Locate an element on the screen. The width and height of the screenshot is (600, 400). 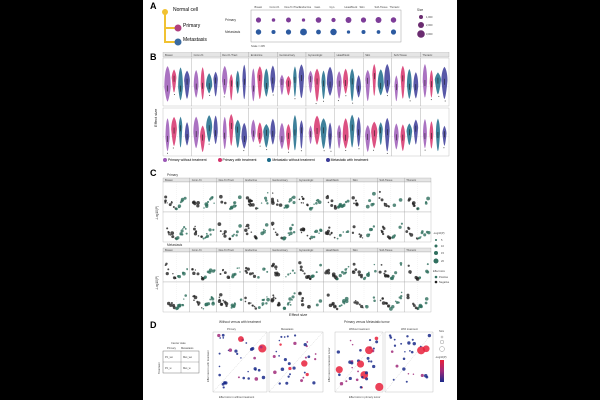
group-label-metastasis: Metastasis is located at coordinates (175, 245).